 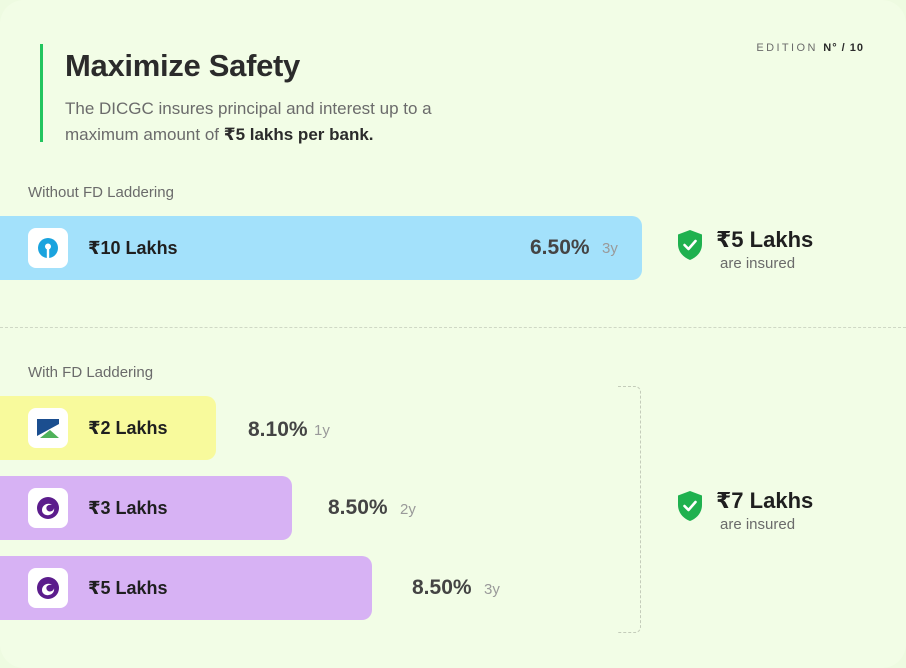 I want to click on insured-amount: ₹7 Lakhs, so click(x=765, y=500).